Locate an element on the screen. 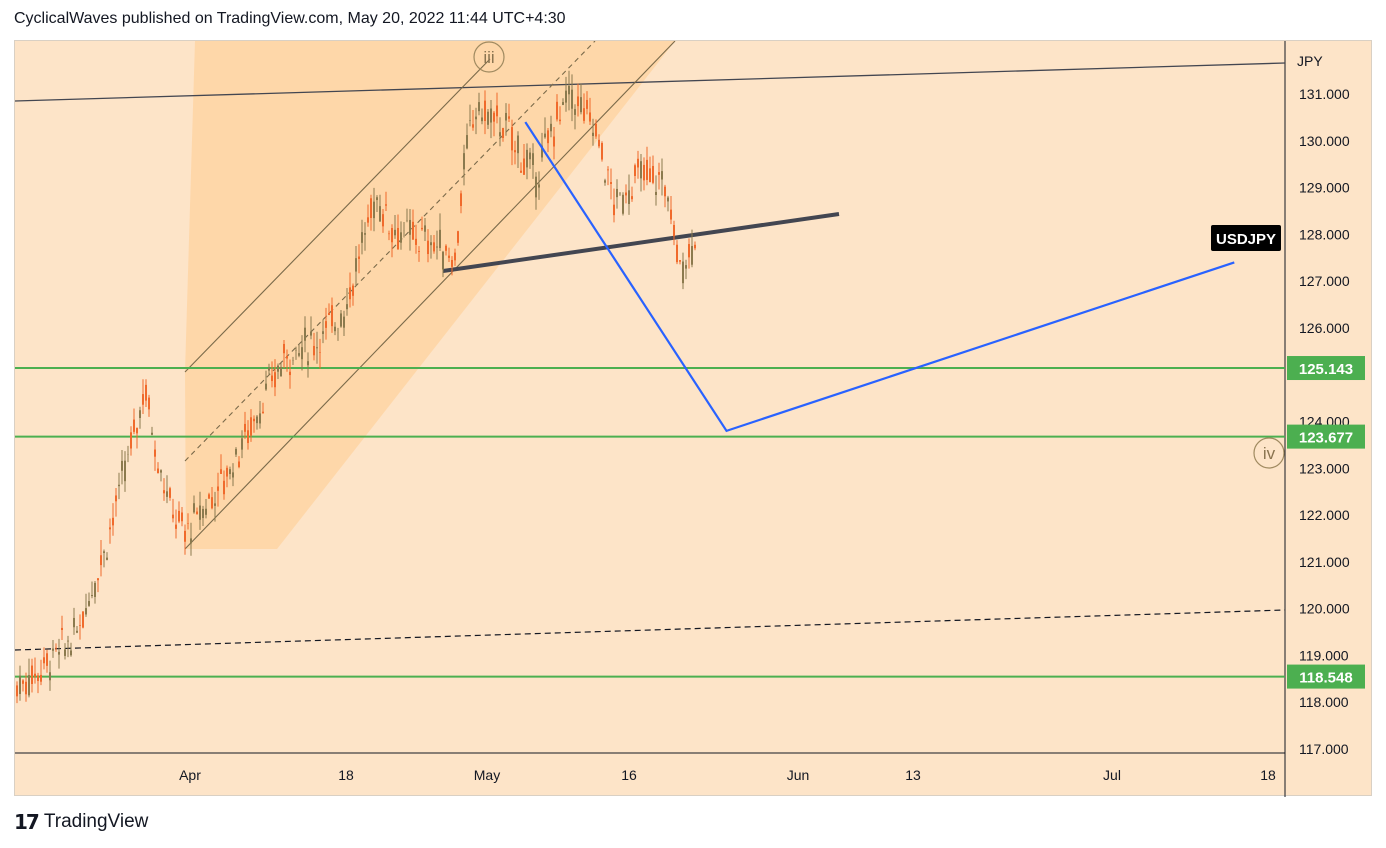 The width and height of the screenshot is (1386, 848). channel-upper-line is located at coordinates (337, 215).